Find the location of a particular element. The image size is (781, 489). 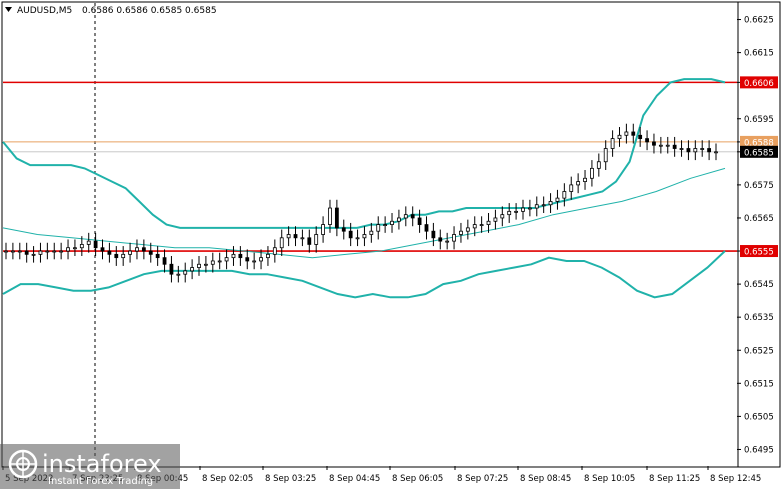

support-tag-bg is located at coordinates (759, 251).